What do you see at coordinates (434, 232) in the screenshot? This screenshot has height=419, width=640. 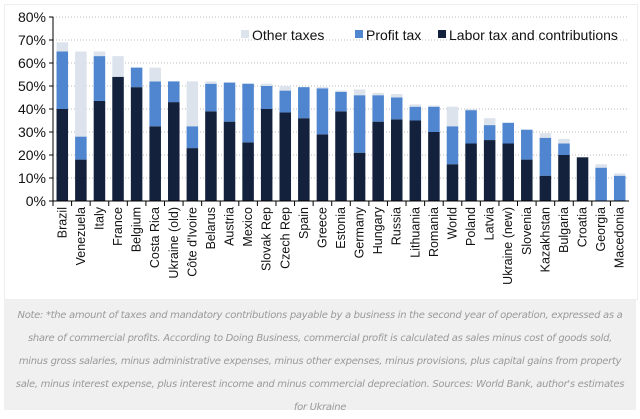 I see `x-tick-label: Romania` at bounding box center [434, 232].